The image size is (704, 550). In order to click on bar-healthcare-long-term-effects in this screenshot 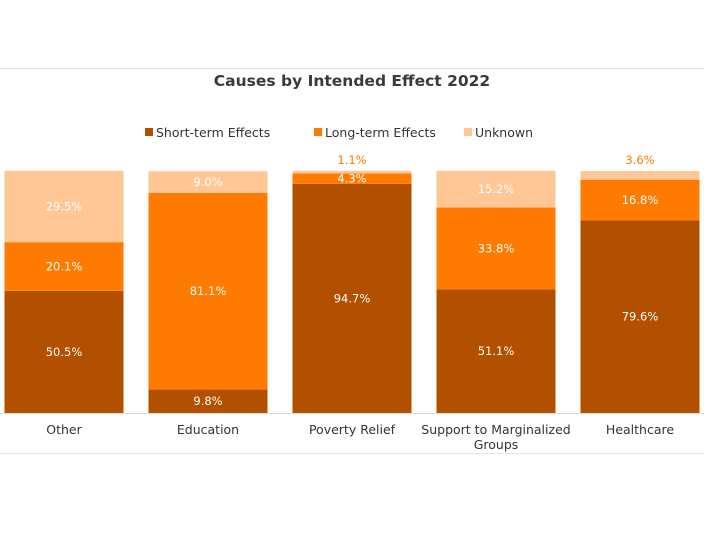, I will do `click(640, 200)`.